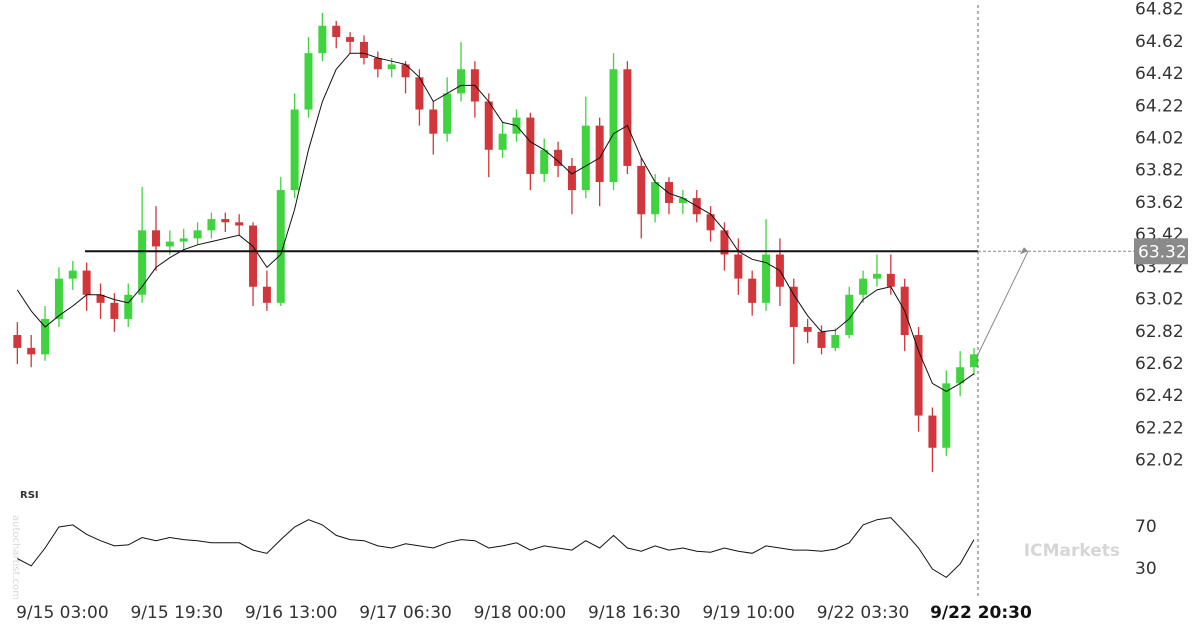 The width and height of the screenshot is (1200, 630). I want to click on y-tick-label: 64.02, so click(1159, 139).